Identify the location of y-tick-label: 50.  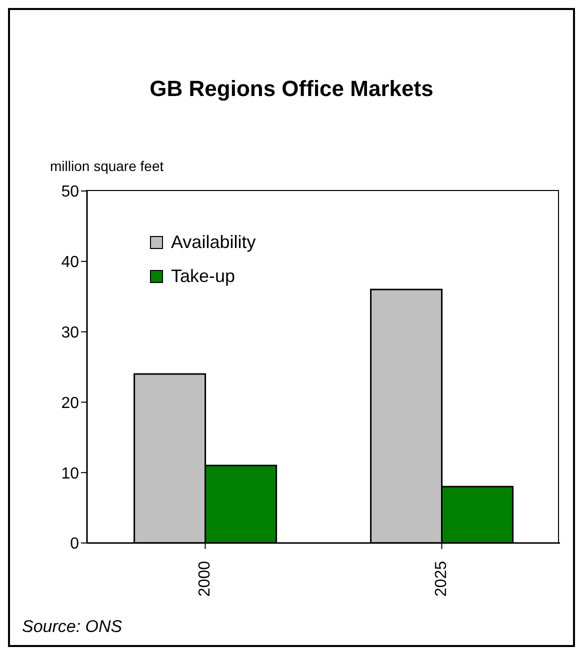
(70, 192).